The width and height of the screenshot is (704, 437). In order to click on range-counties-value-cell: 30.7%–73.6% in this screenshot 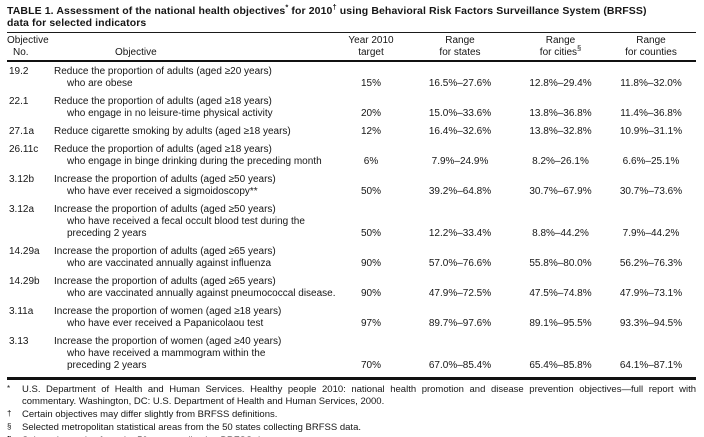, I will do `click(651, 191)`.